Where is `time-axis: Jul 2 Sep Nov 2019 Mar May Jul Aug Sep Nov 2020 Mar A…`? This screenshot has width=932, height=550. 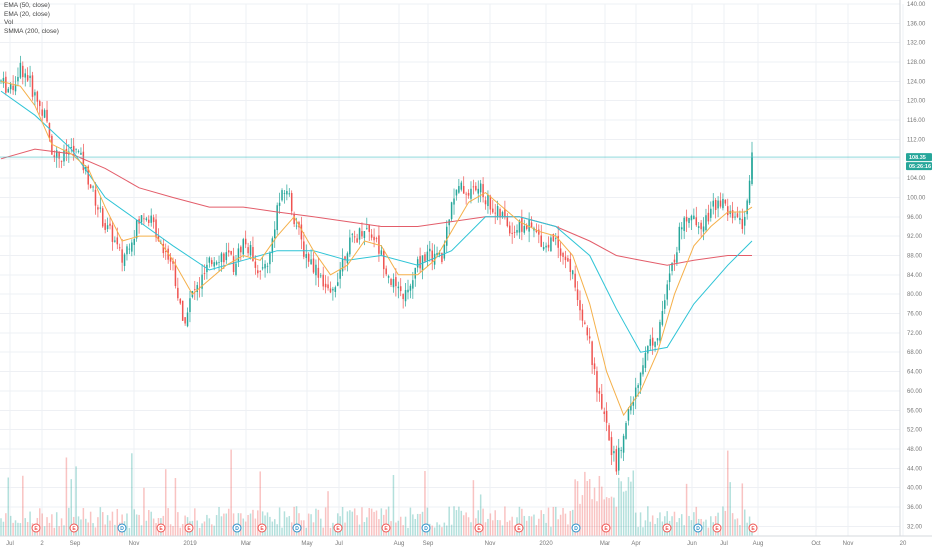 time-axis: Jul 2 Sep Nov 2019 Mar May Jul Aug Sep Nov 2020 Mar A… is located at coordinates (456, 544).